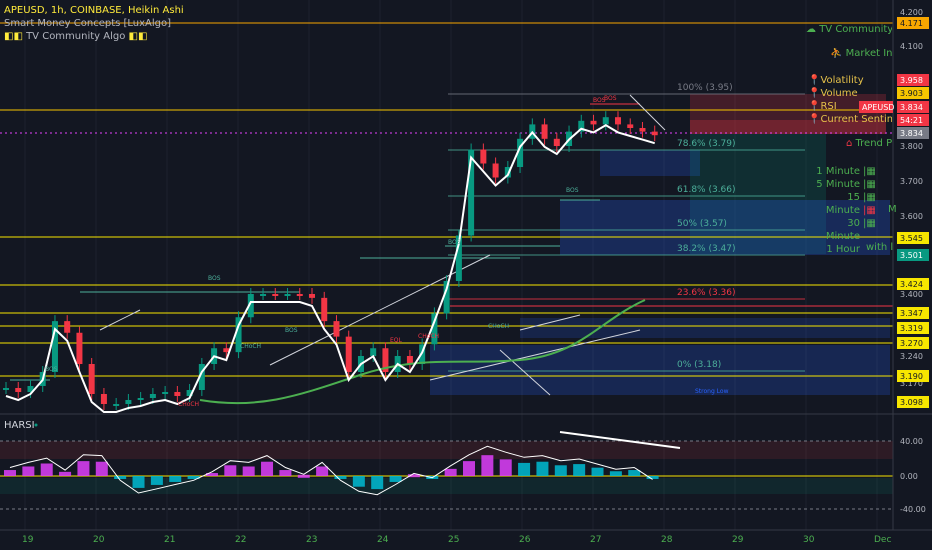 The image size is (932, 550). I want to click on time-tick-label: 25, so click(453, 540).